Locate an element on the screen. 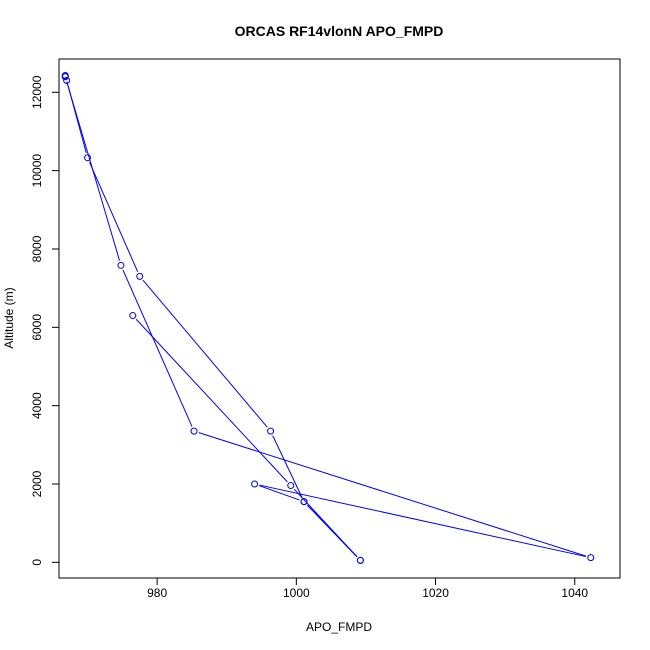  y-axis-label: Altitude (m) is located at coordinates (9, 317).